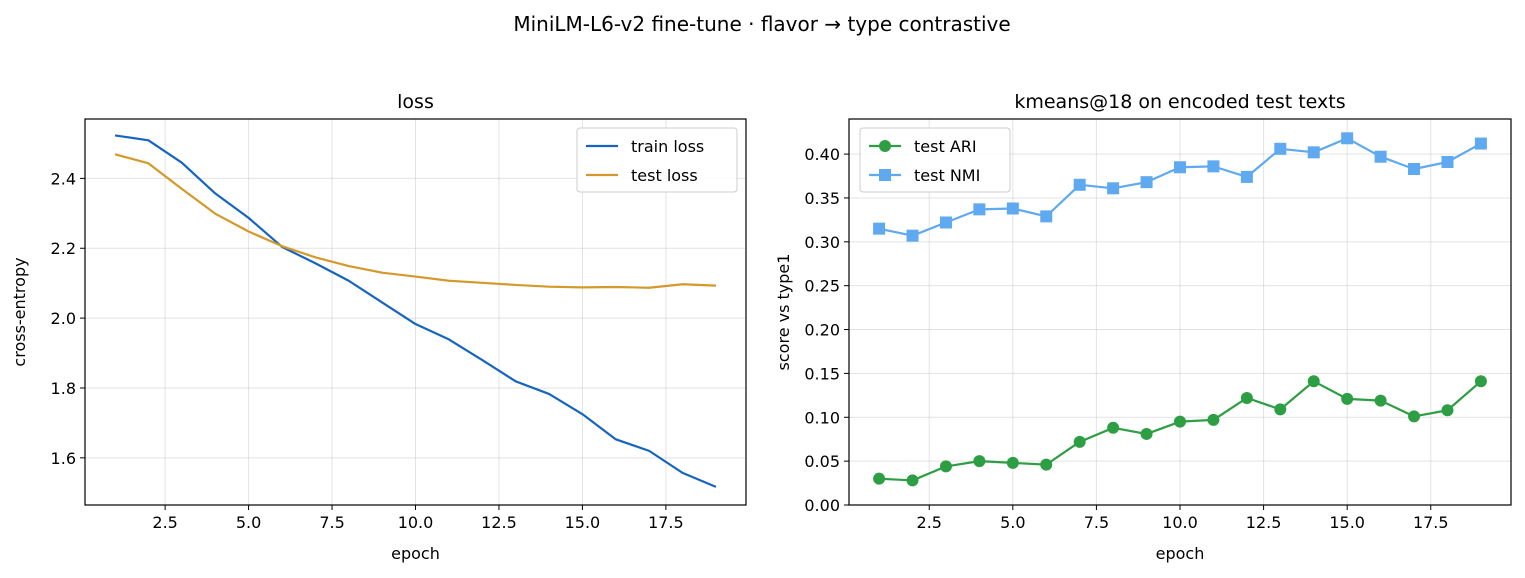  What do you see at coordinates (63, 248) in the screenshot?
I see `y-tick-label: 2.2` at bounding box center [63, 248].